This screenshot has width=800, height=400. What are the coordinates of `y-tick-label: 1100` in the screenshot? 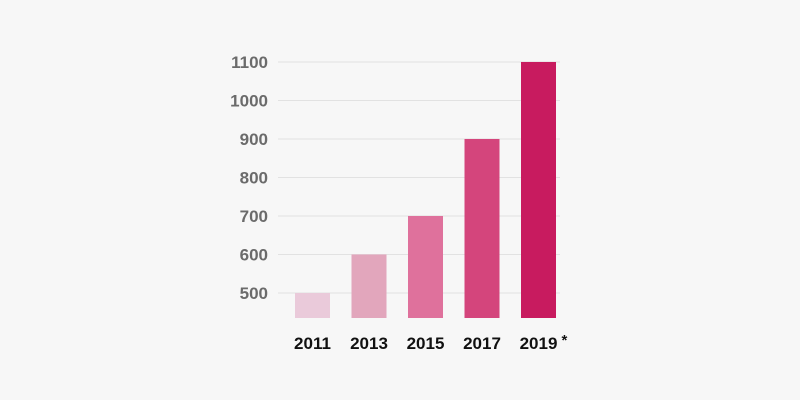 It's located at (249, 62).